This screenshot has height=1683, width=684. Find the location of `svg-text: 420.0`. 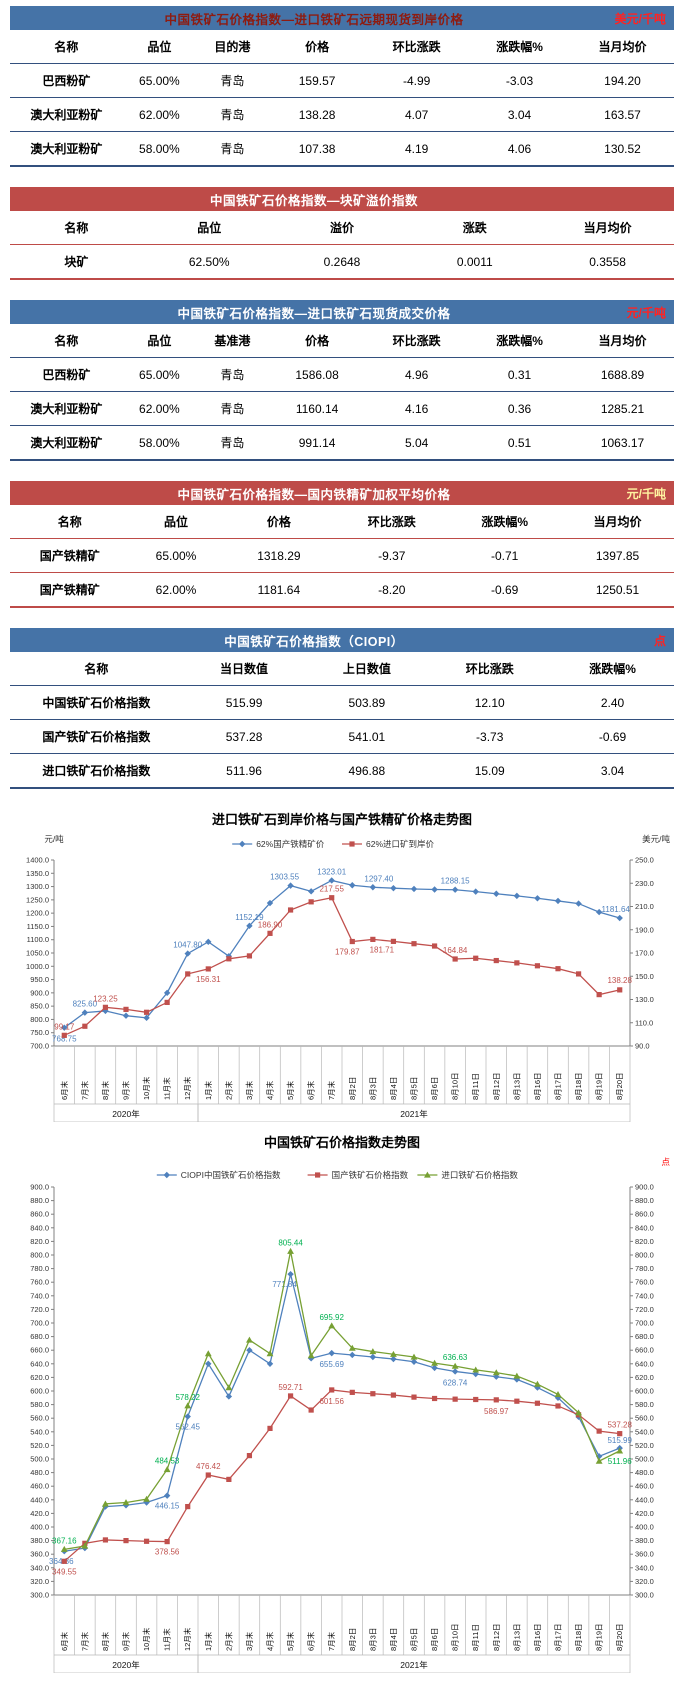

svg-text: 420.0 is located at coordinates (39, 1513).